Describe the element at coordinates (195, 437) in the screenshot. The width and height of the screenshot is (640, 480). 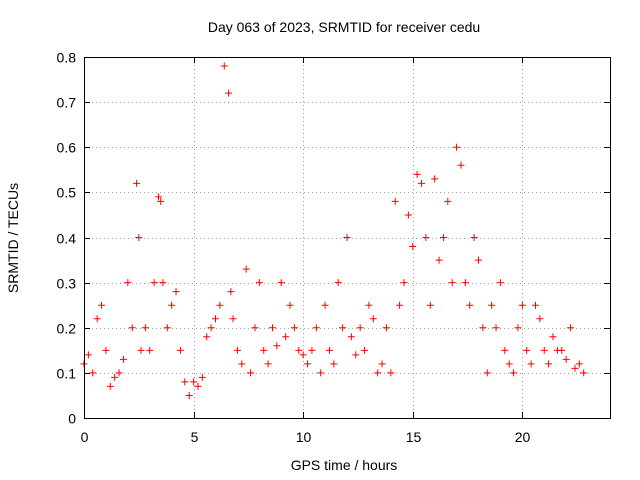
I see `x-tick-label: 5` at that location.